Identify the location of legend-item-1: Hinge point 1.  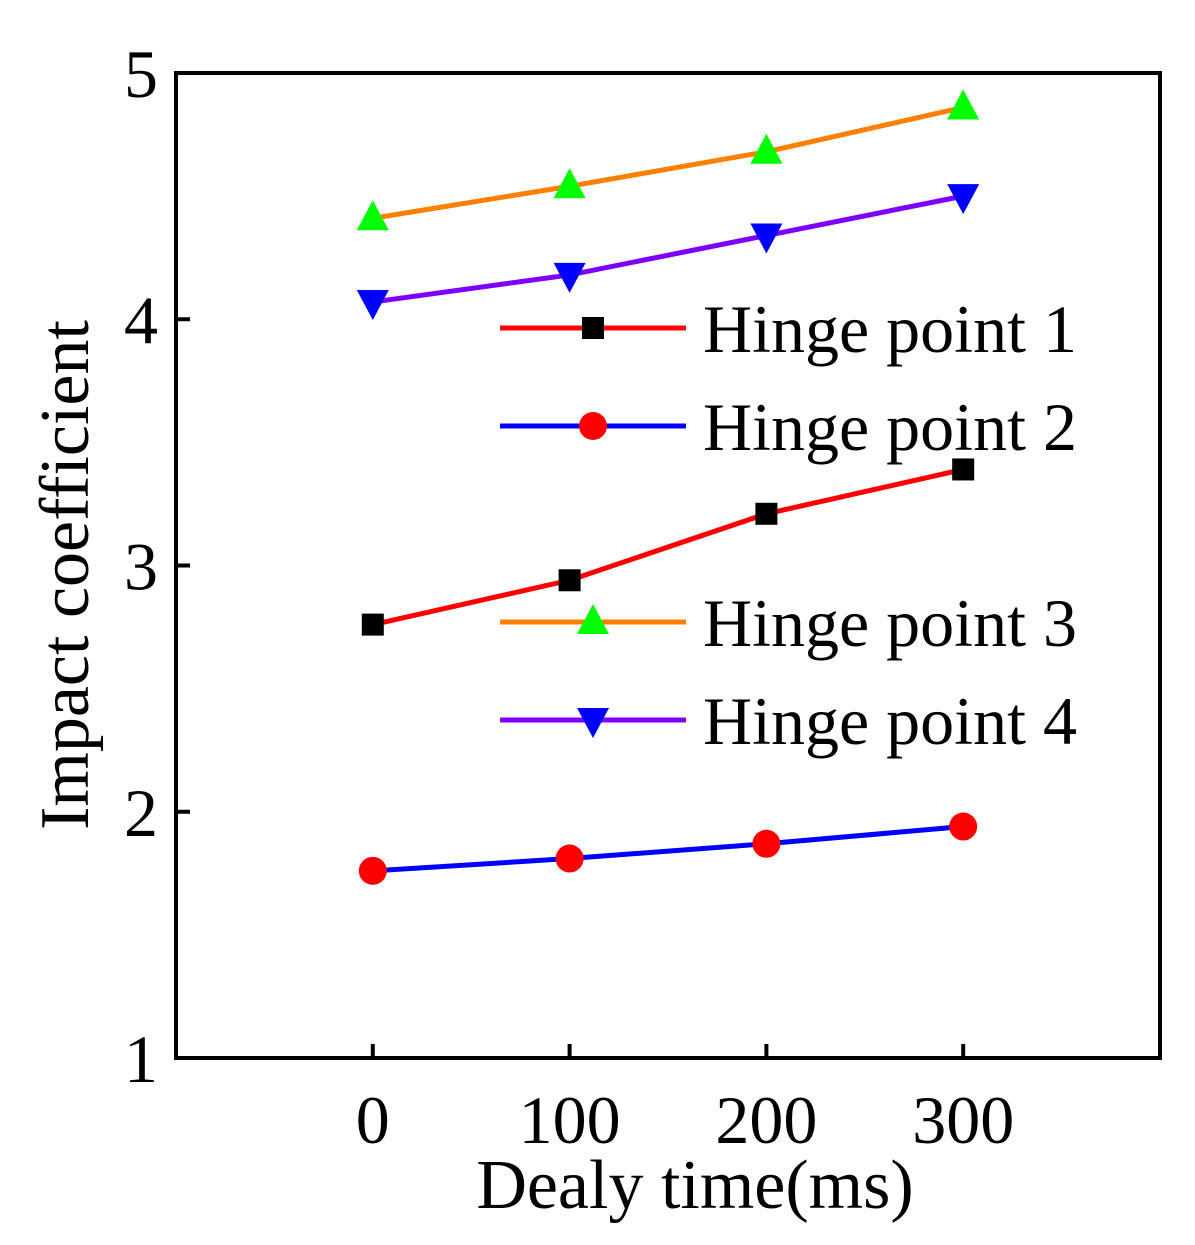
(788, 329).